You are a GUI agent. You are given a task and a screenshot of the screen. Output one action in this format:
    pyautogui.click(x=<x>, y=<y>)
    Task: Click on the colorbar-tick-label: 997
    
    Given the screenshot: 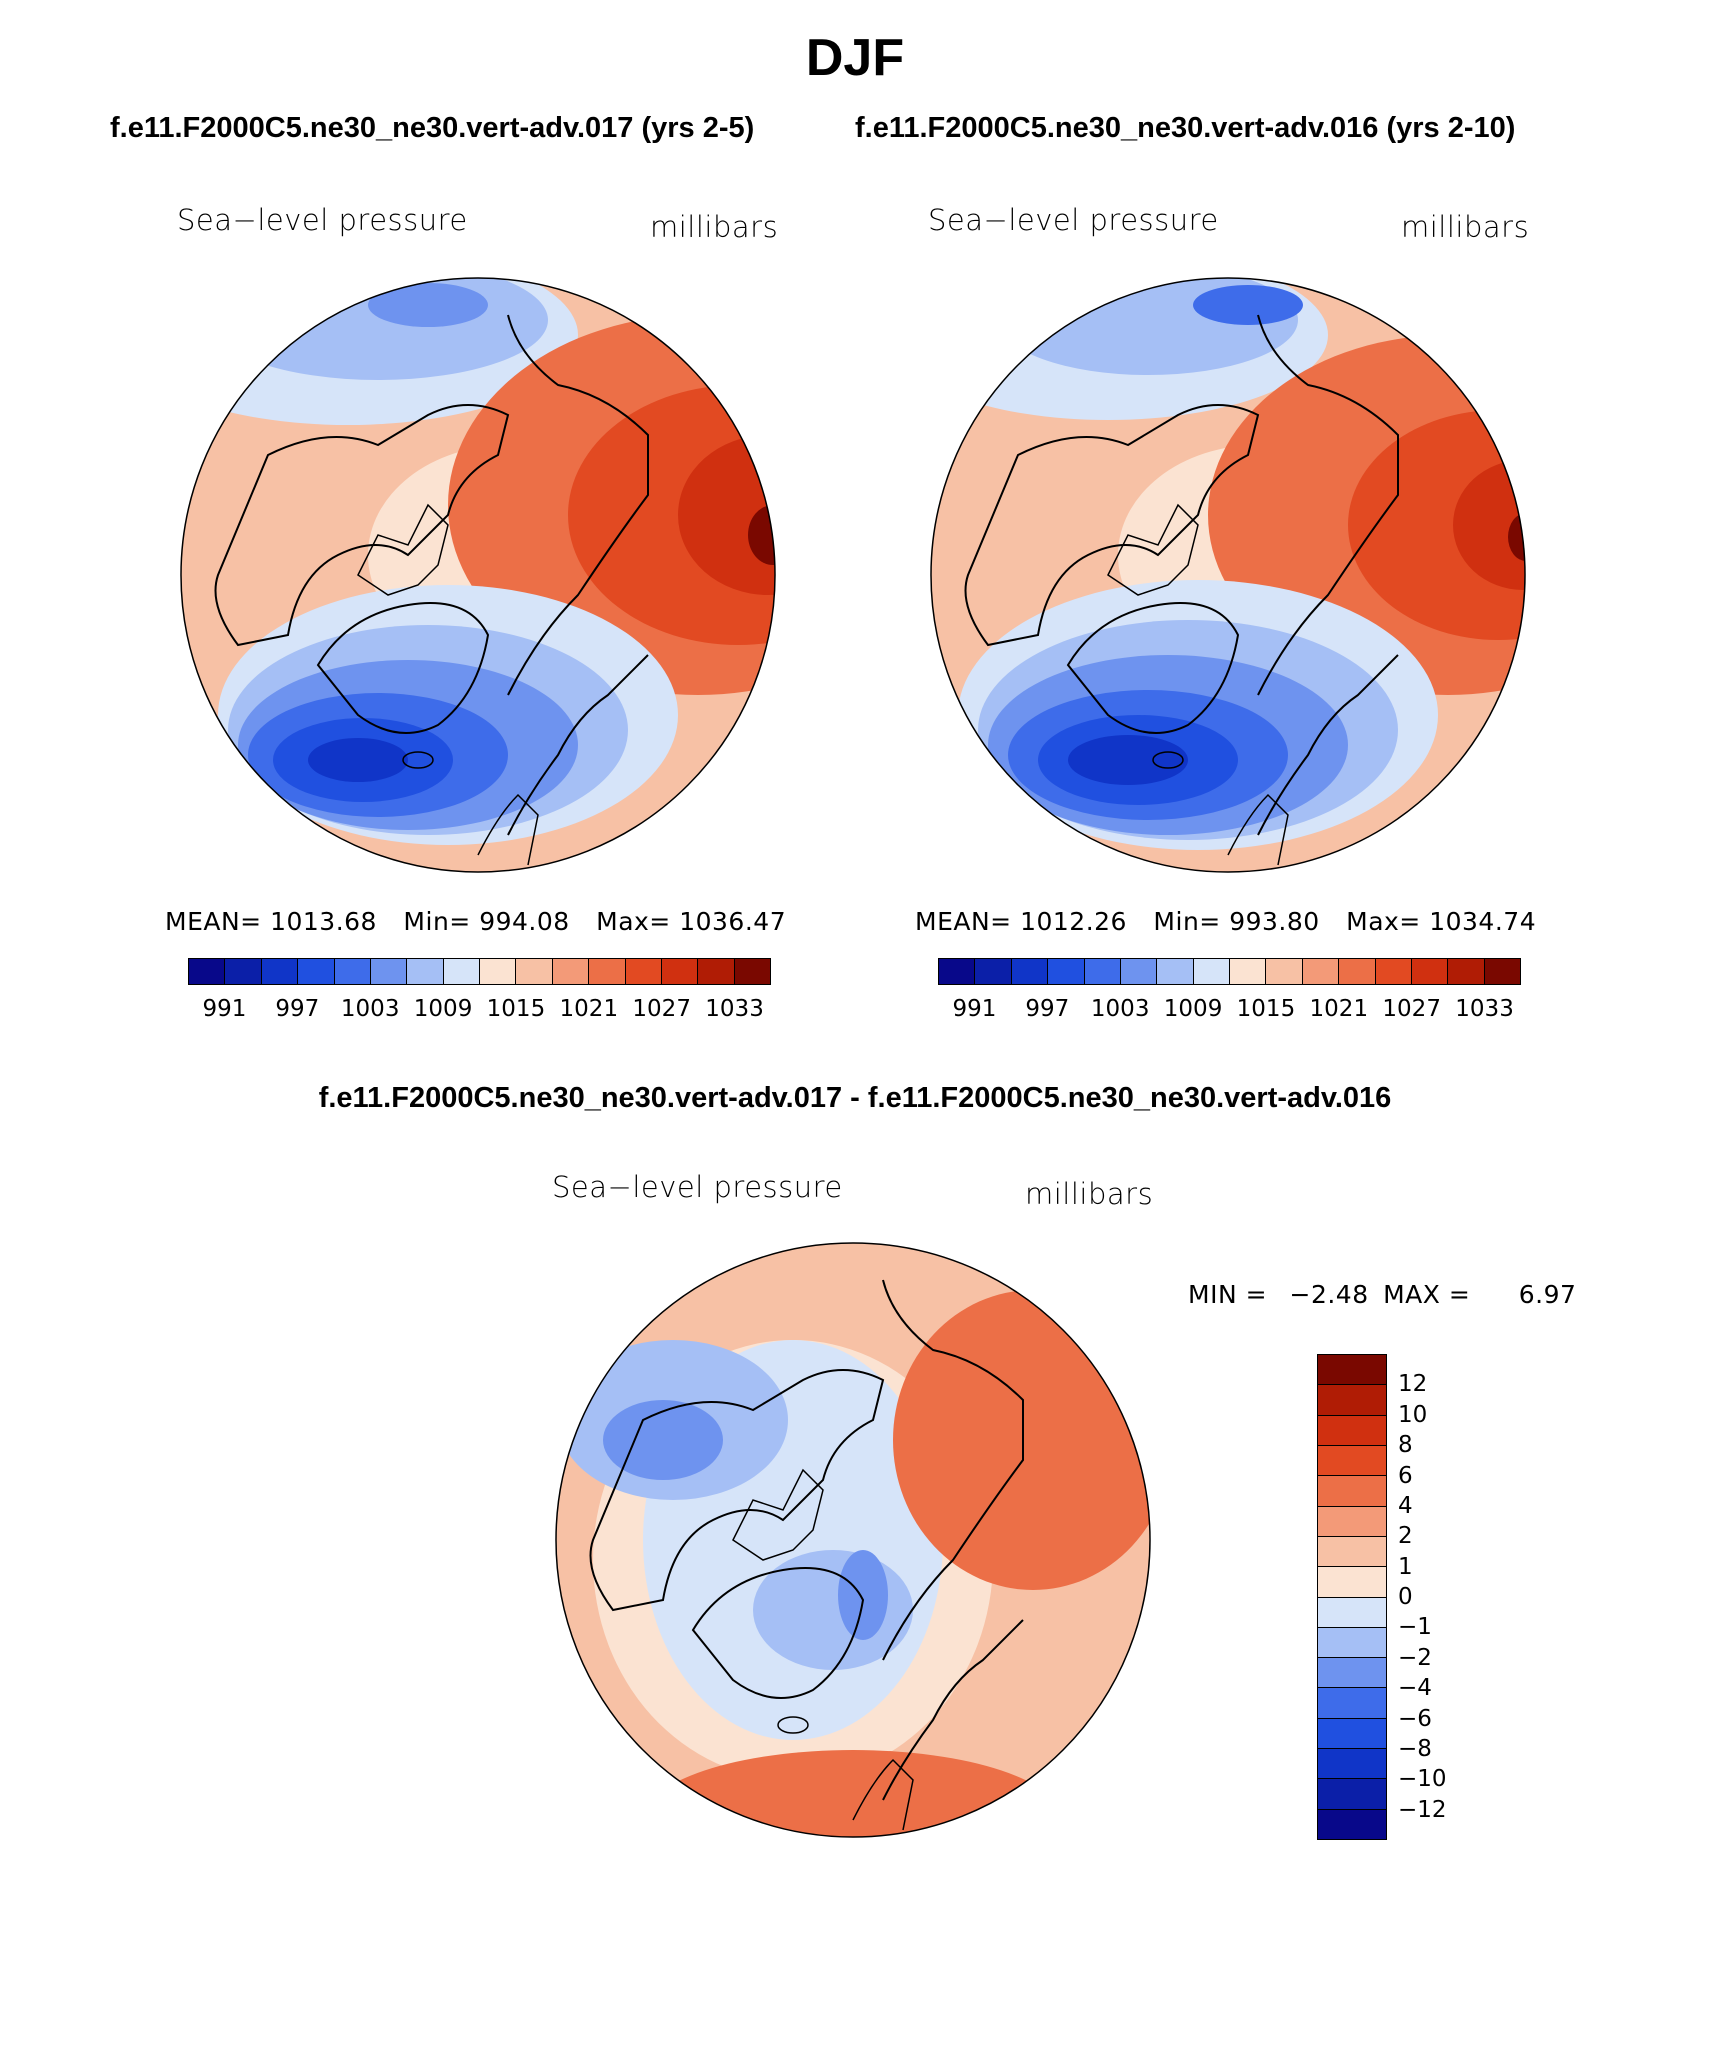 What is the action you would take?
    pyautogui.click(x=297, y=1009)
    